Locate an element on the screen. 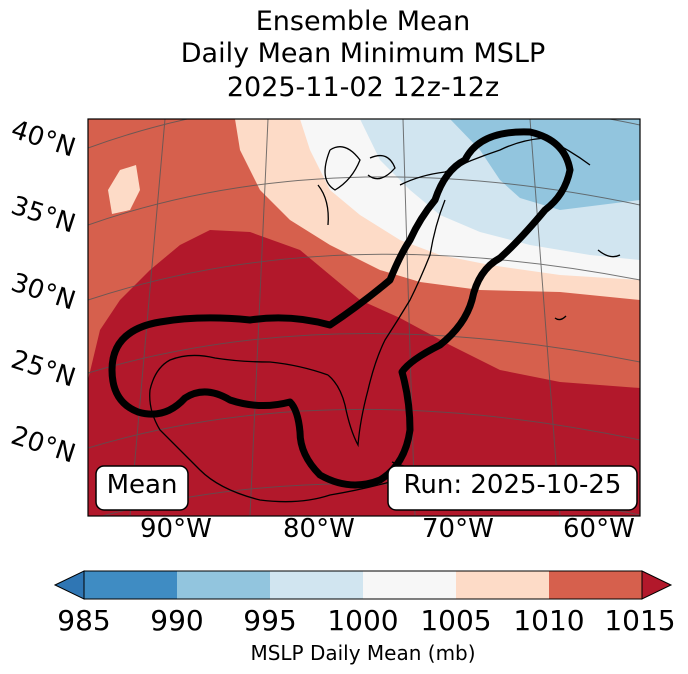 The height and width of the screenshot is (674, 688). mean-box-frame is located at coordinates (142, 488).